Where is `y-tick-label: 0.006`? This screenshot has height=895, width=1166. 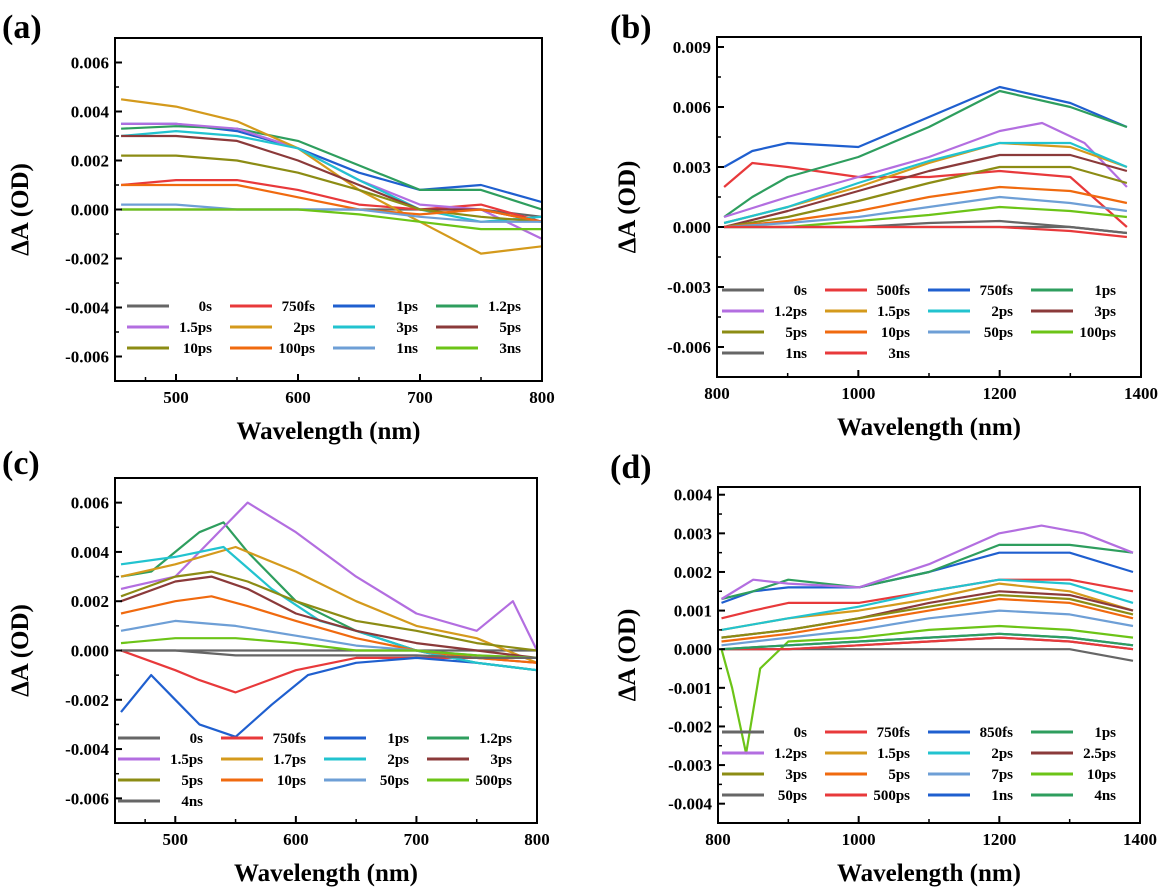 y-tick-label: 0.006 is located at coordinates (90, 503).